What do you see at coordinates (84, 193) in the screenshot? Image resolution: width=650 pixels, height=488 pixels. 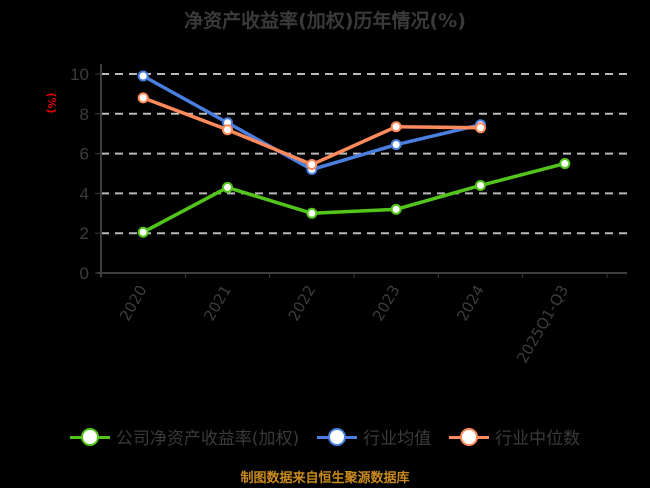 I see `y-tick-label: 4` at bounding box center [84, 193].